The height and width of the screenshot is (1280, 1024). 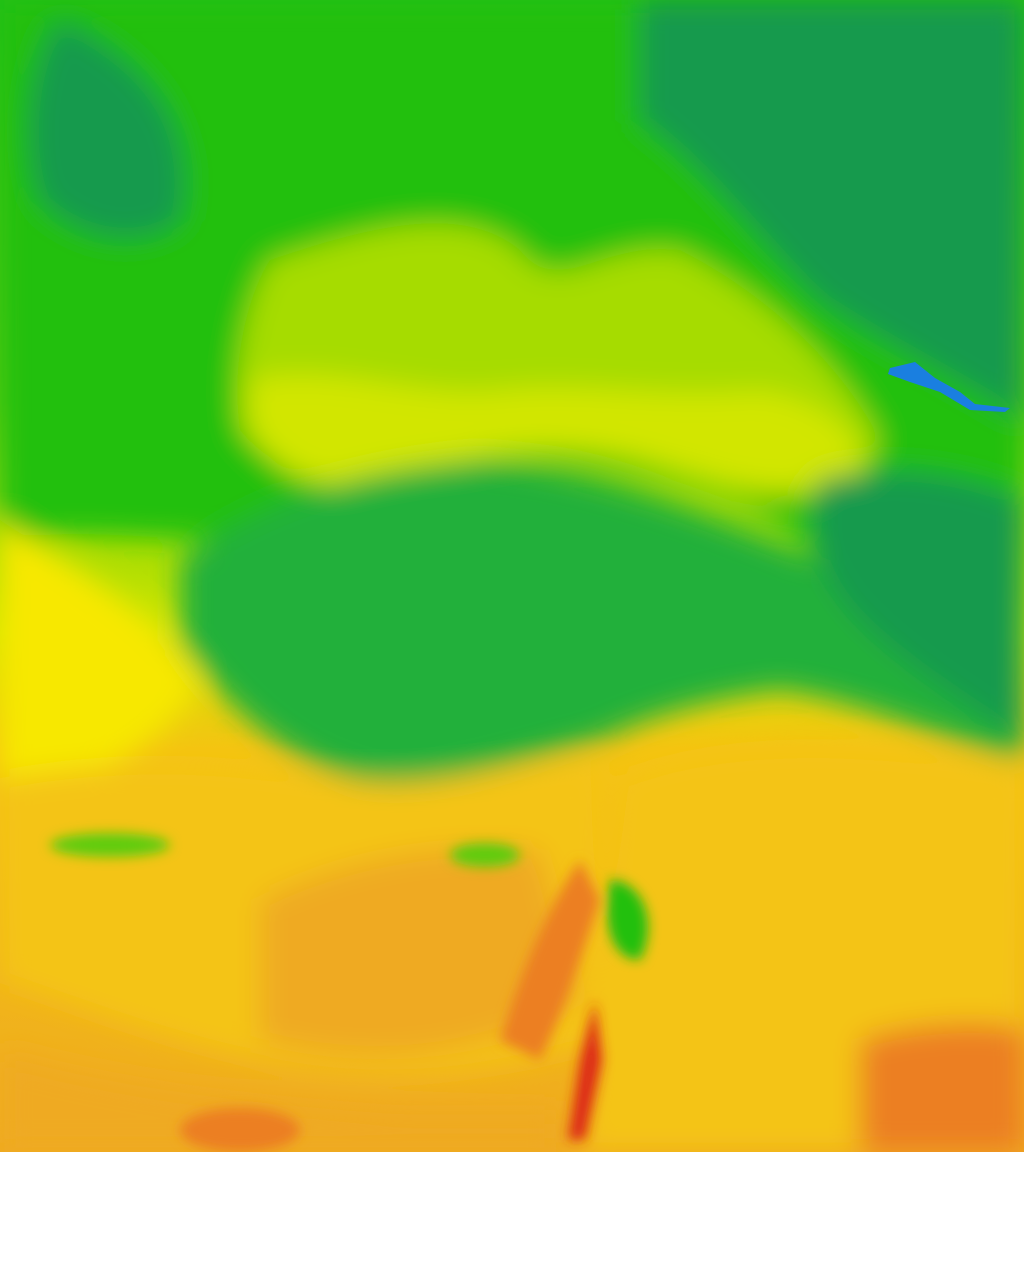 What do you see at coordinates (512, 1216) in the screenshot?
I see `blank-area` at bounding box center [512, 1216].